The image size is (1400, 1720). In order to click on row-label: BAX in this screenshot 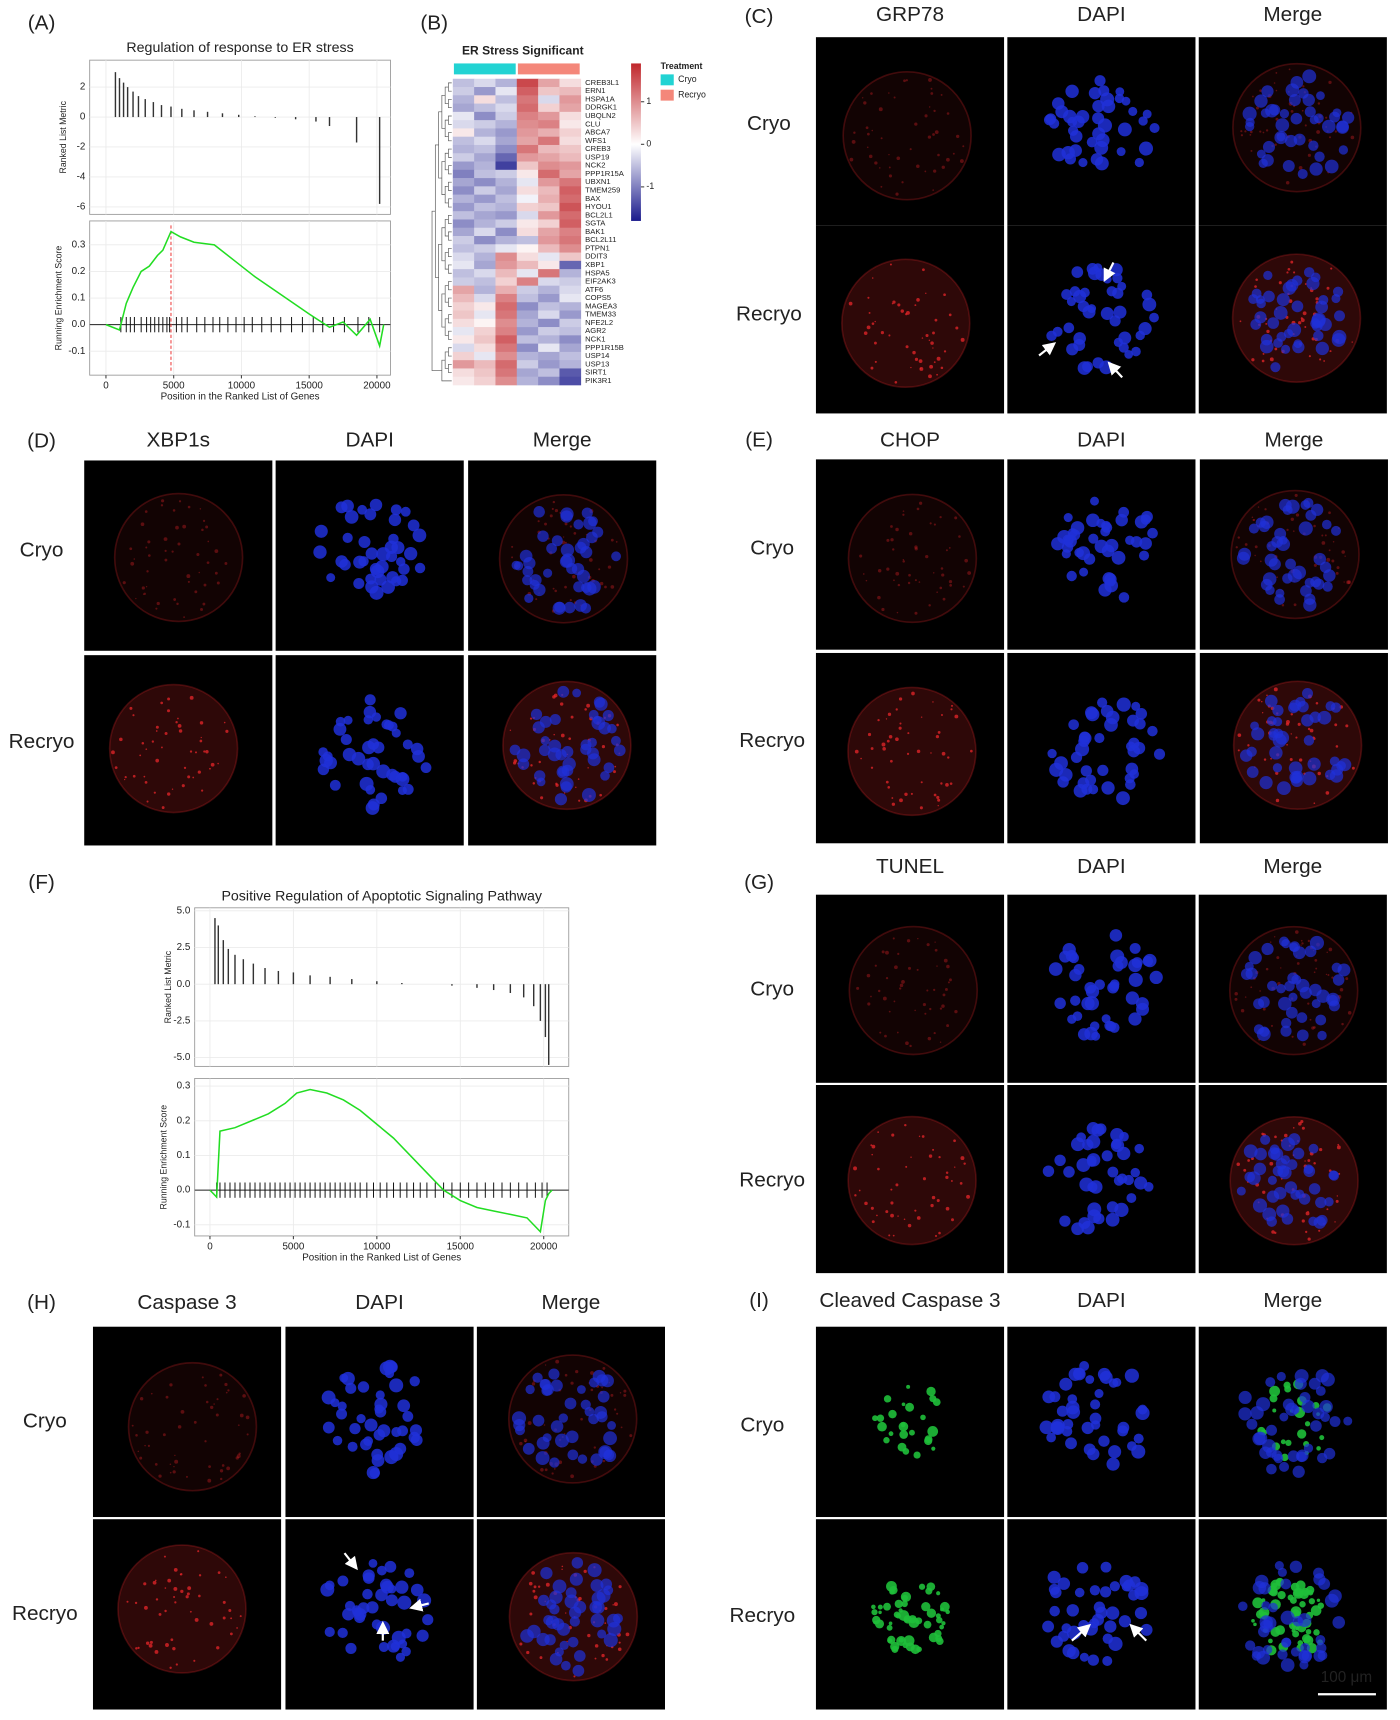, I will do `click(592, 198)`.